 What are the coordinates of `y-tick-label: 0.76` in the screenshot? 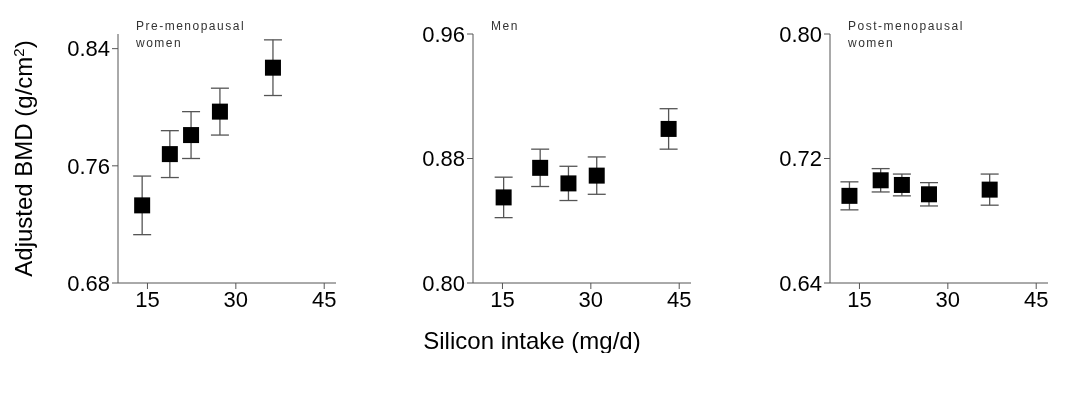 It's located at (88, 166).